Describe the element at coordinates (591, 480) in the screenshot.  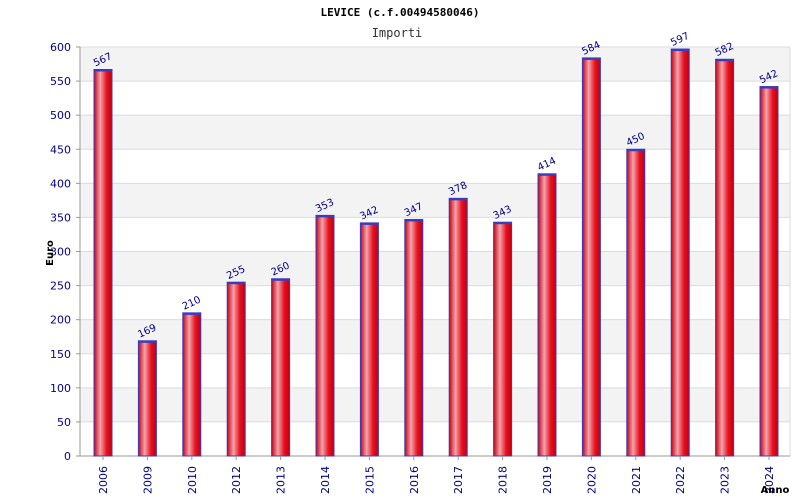
I see `x-tick-label: 2020` at that location.